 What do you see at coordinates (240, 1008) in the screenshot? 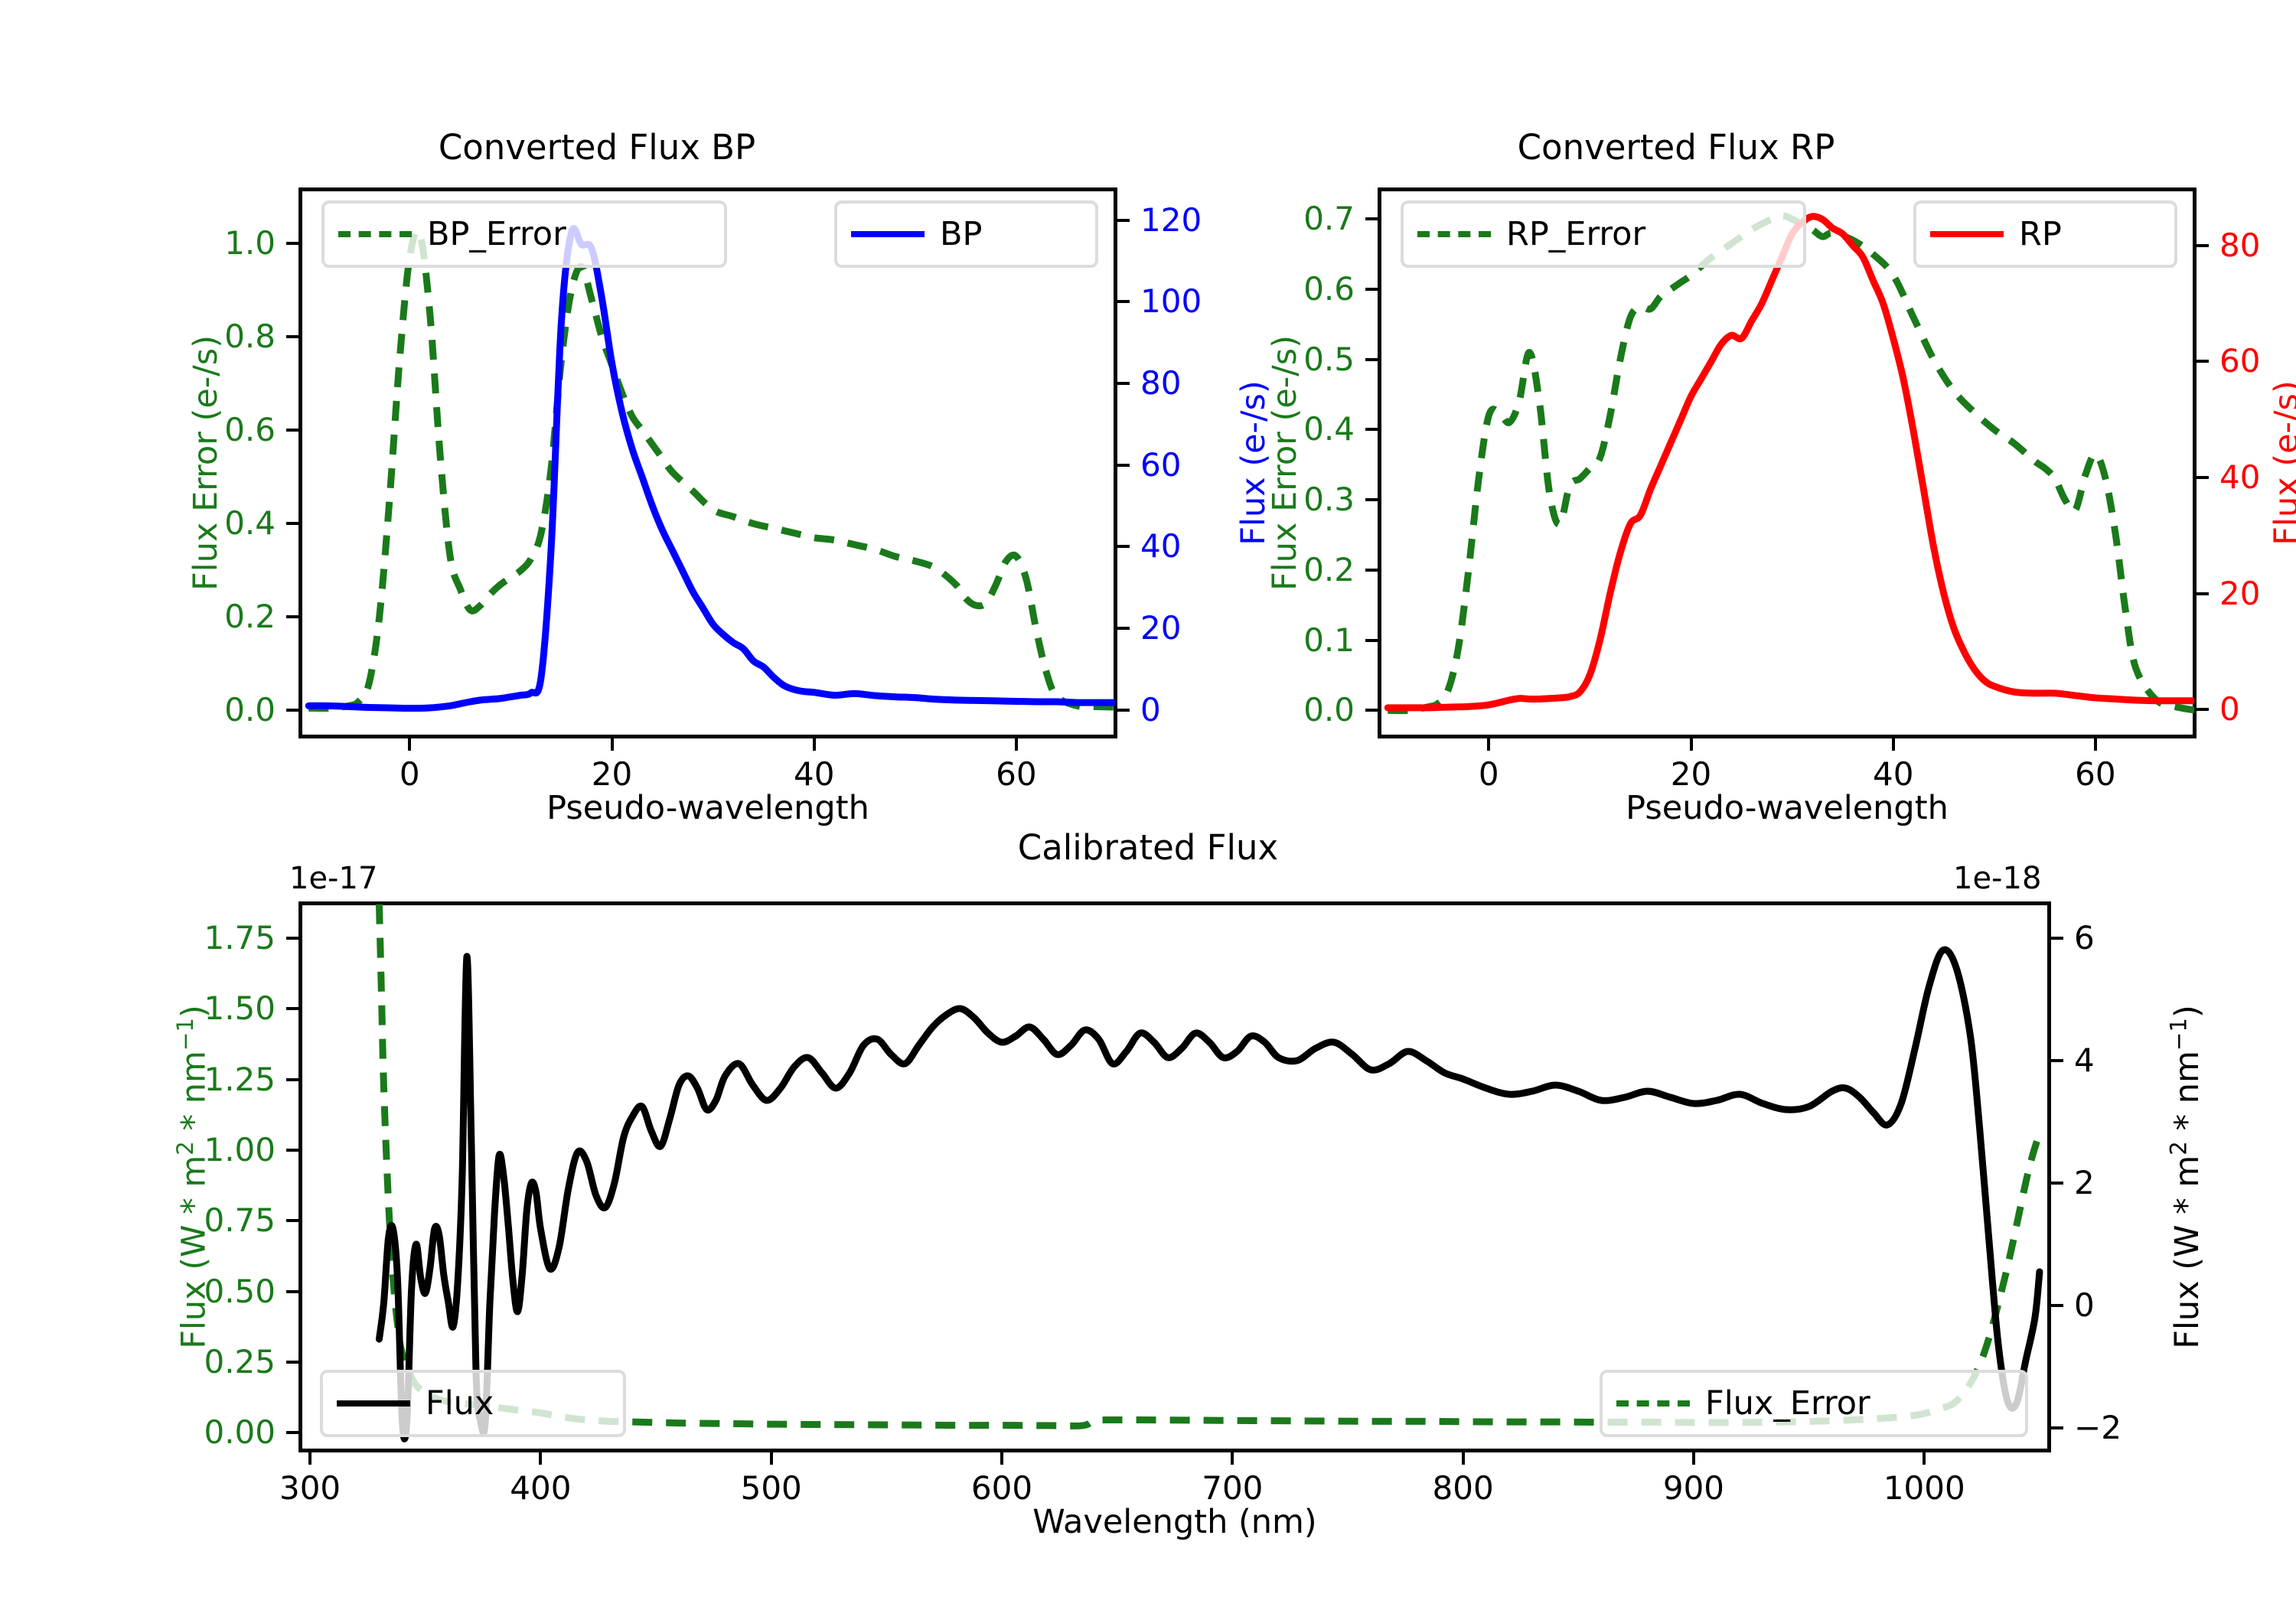
I see `cal-left-y-tick-label: 1.50` at bounding box center [240, 1008].